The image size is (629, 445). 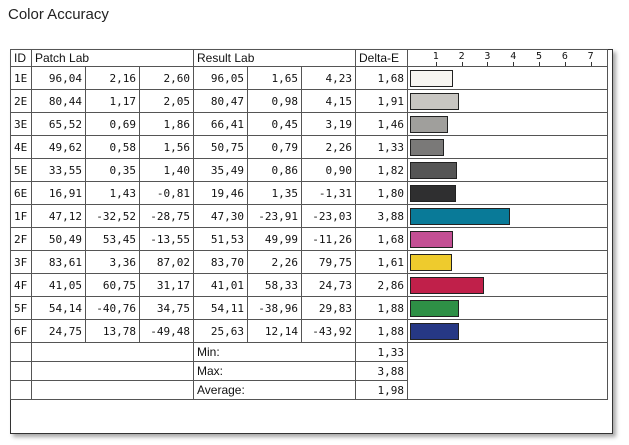 What do you see at coordinates (381, 124) in the screenshot?
I see `delta-e-value: 1,46` at bounding box center [381, 124].